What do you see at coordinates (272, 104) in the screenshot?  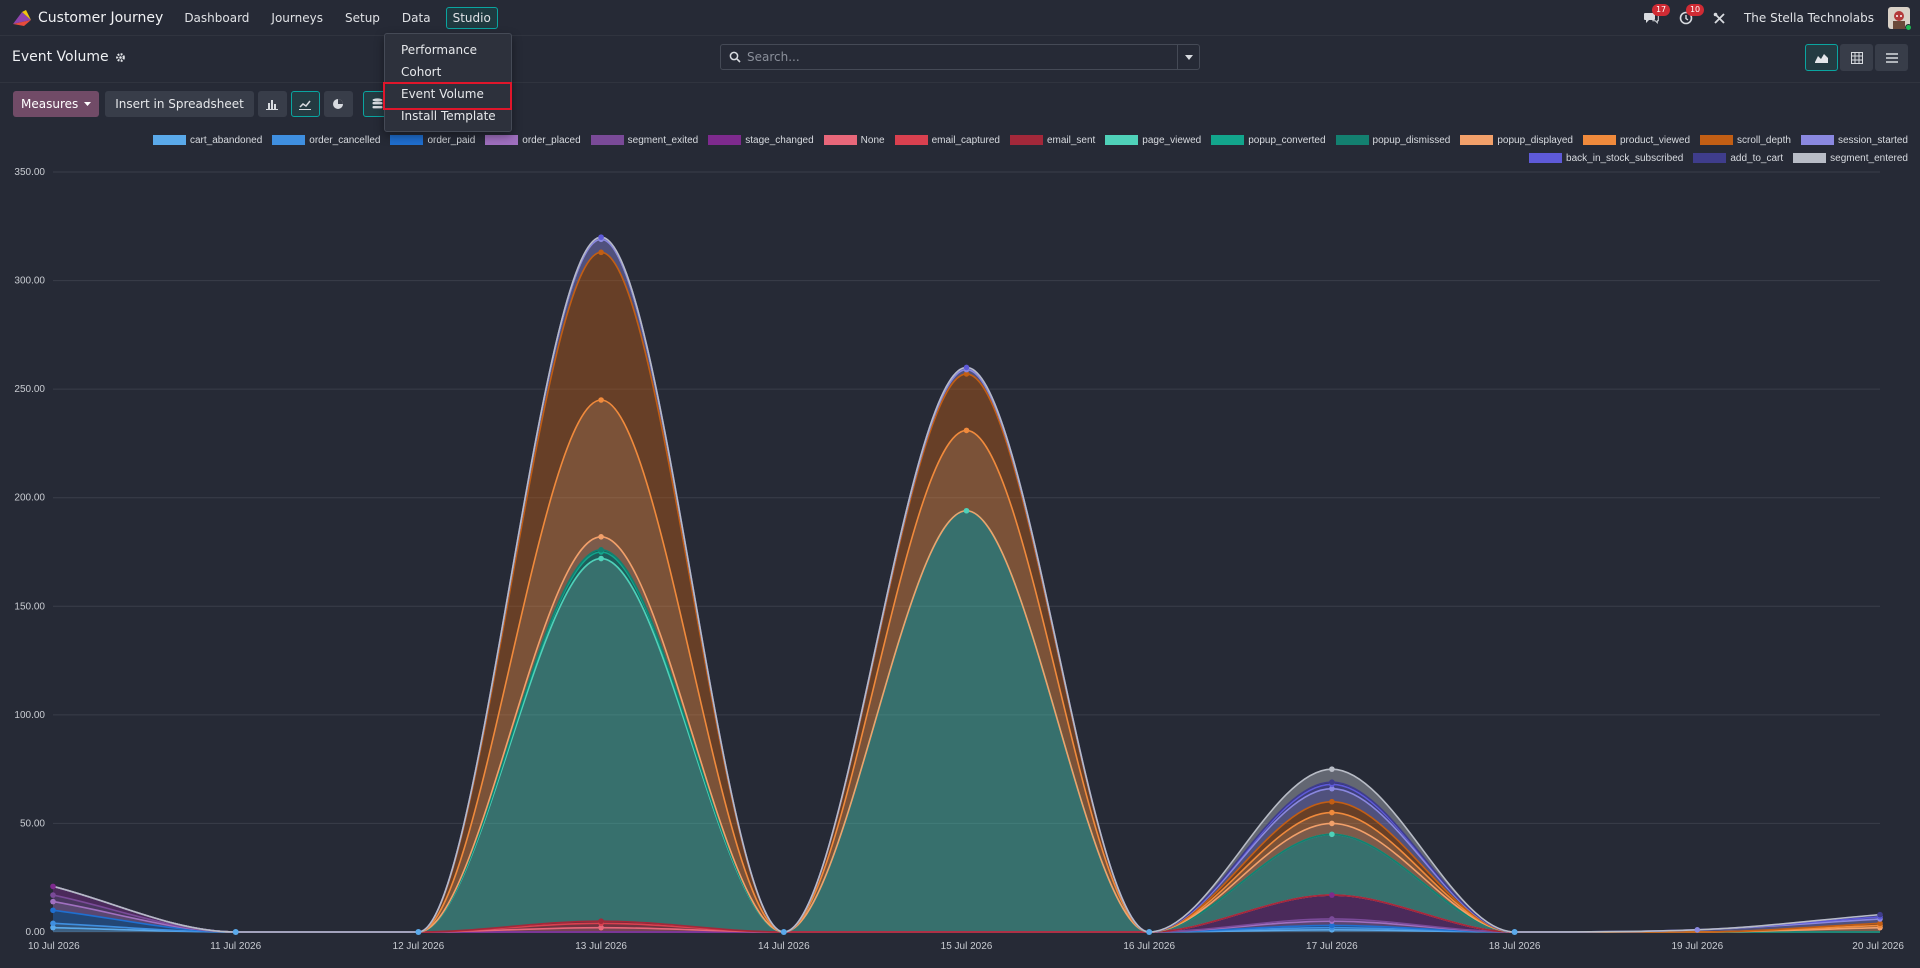 I see `bar-chart-button` at bounding box center [272, 104].